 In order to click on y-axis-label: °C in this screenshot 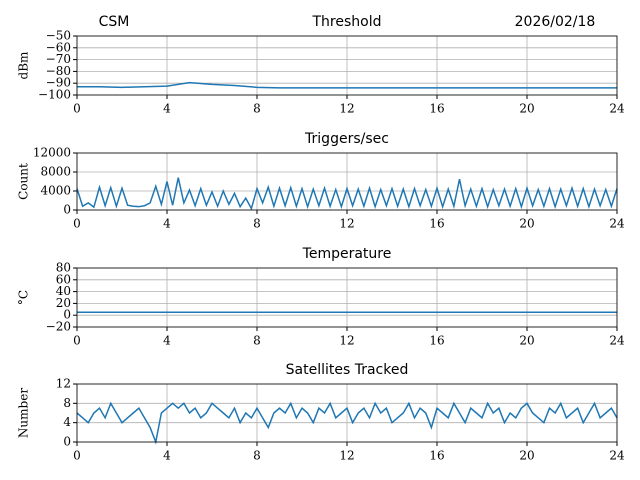, I will do `click(24, 297)`.